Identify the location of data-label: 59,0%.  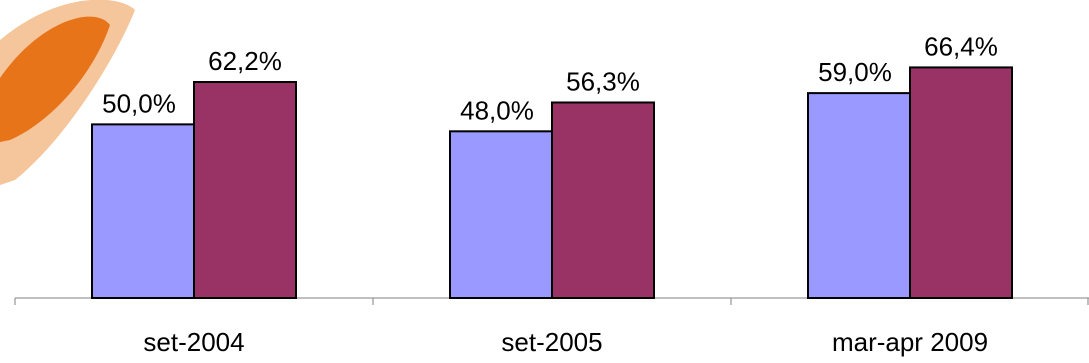
(855, 72).